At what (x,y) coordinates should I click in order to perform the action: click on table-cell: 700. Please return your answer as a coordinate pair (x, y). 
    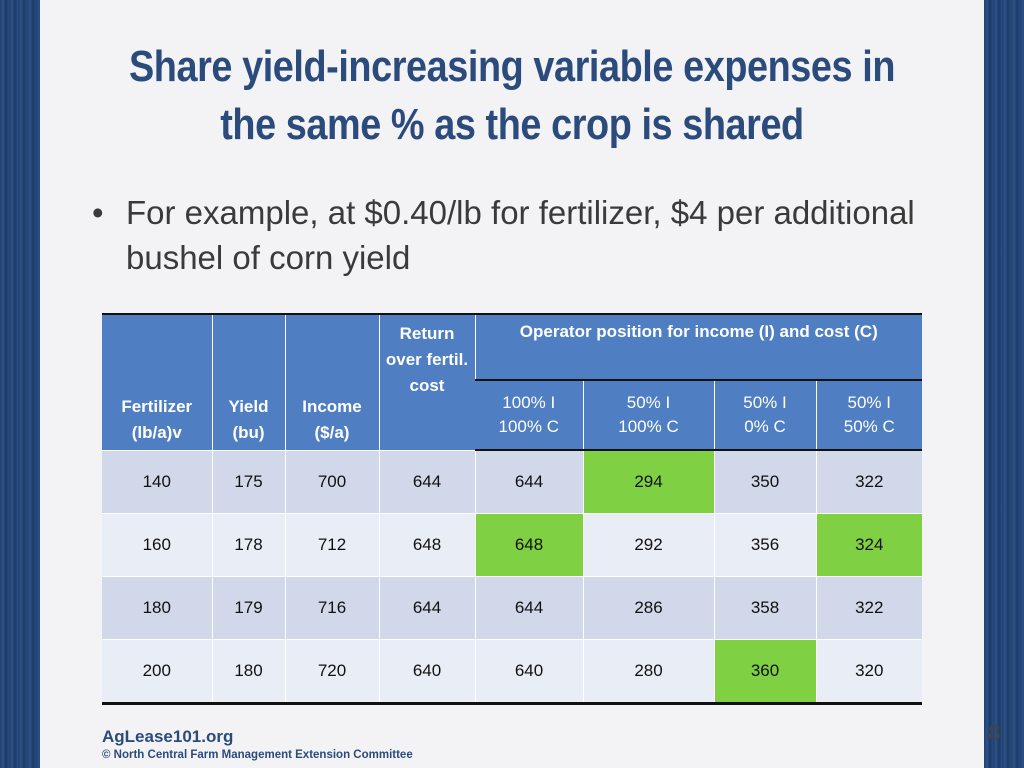
    Looking at the image, I should click on (331, 481).